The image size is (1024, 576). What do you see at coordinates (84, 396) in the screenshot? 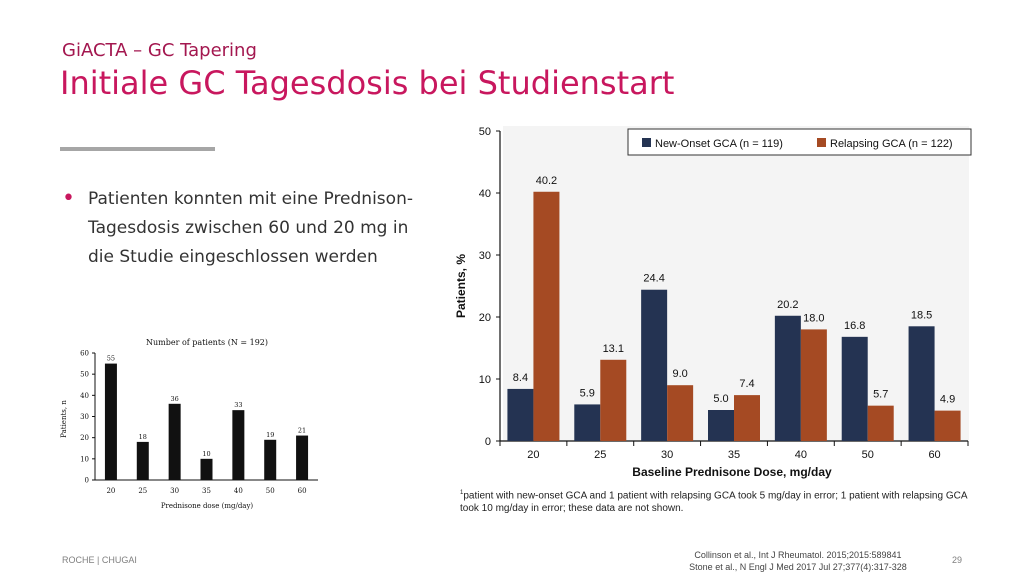
I see `left-chart-y-tick-label: 40` at bounding box center [84, 396].